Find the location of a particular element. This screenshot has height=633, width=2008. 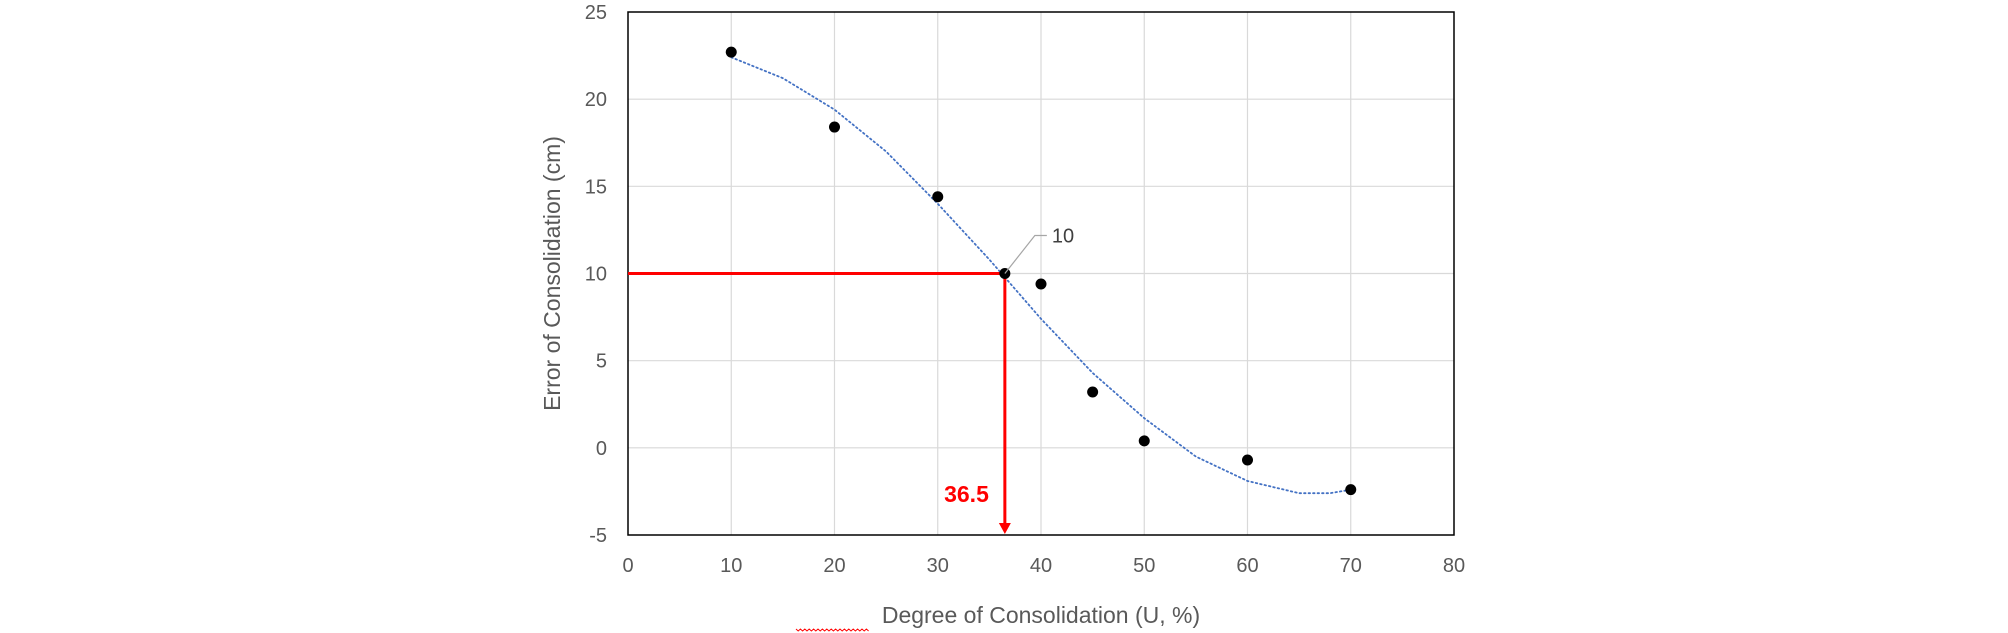

x-tick-label: 20 is located at coordinates (834, 566).